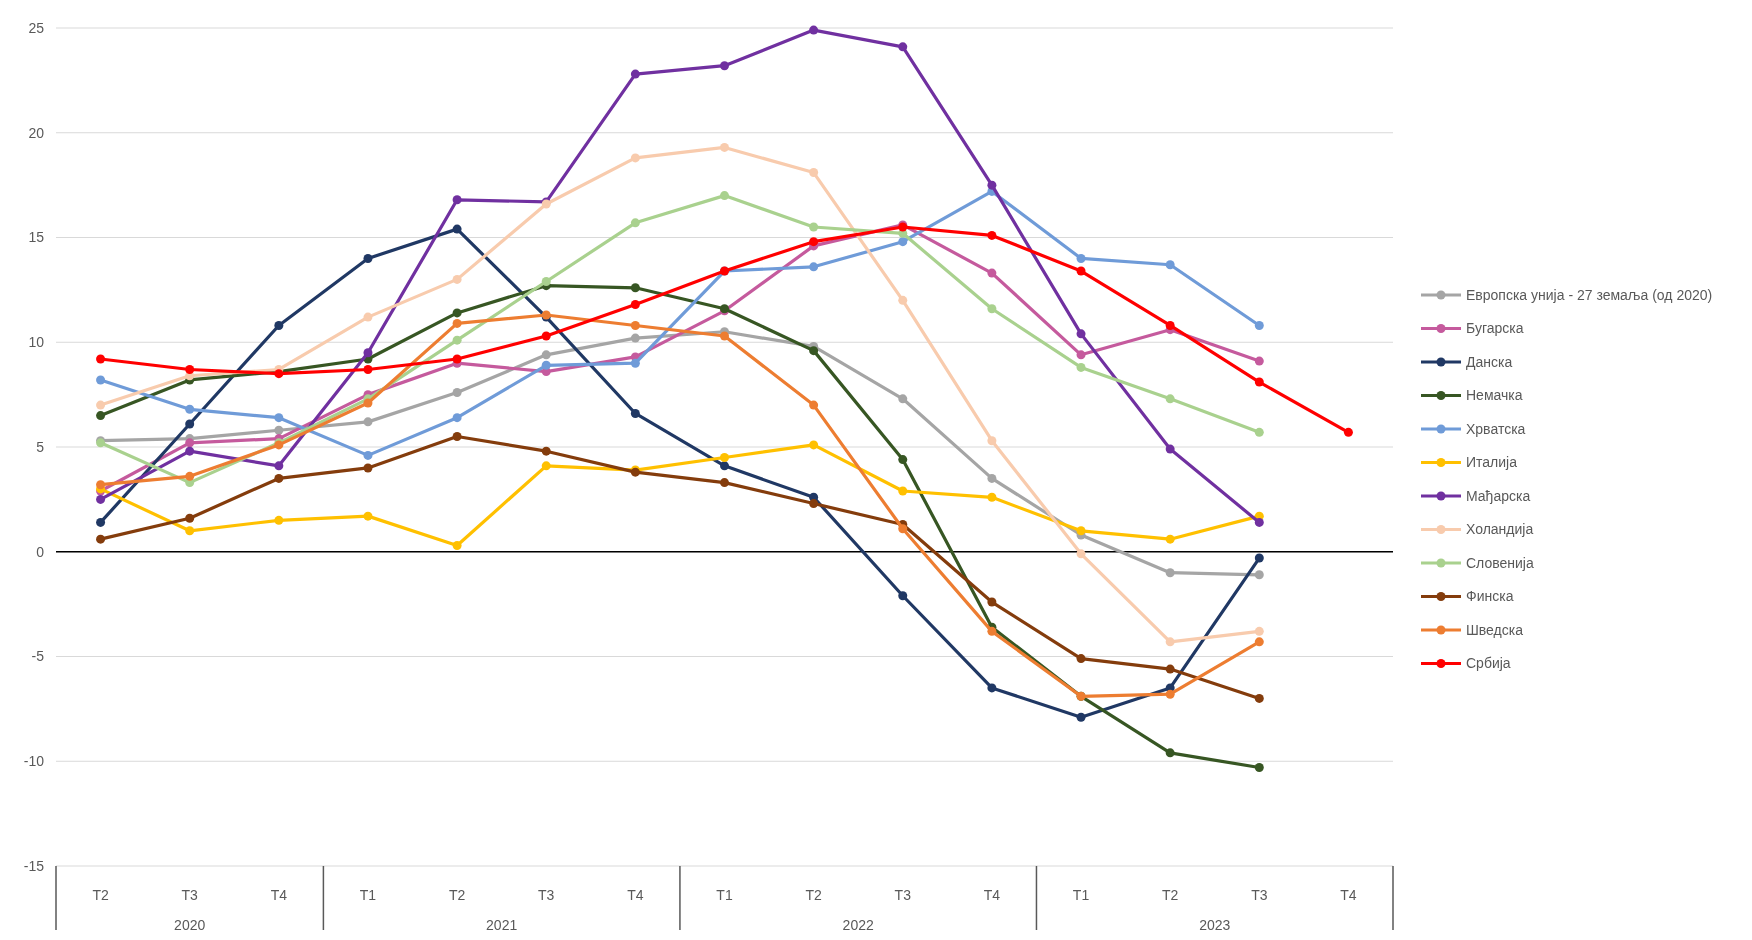 This screenshot has width=1752, height=940. Describe the element at coordinates (1494, 395) in the screenshot. I see `legend-label: Немачка` at that location.